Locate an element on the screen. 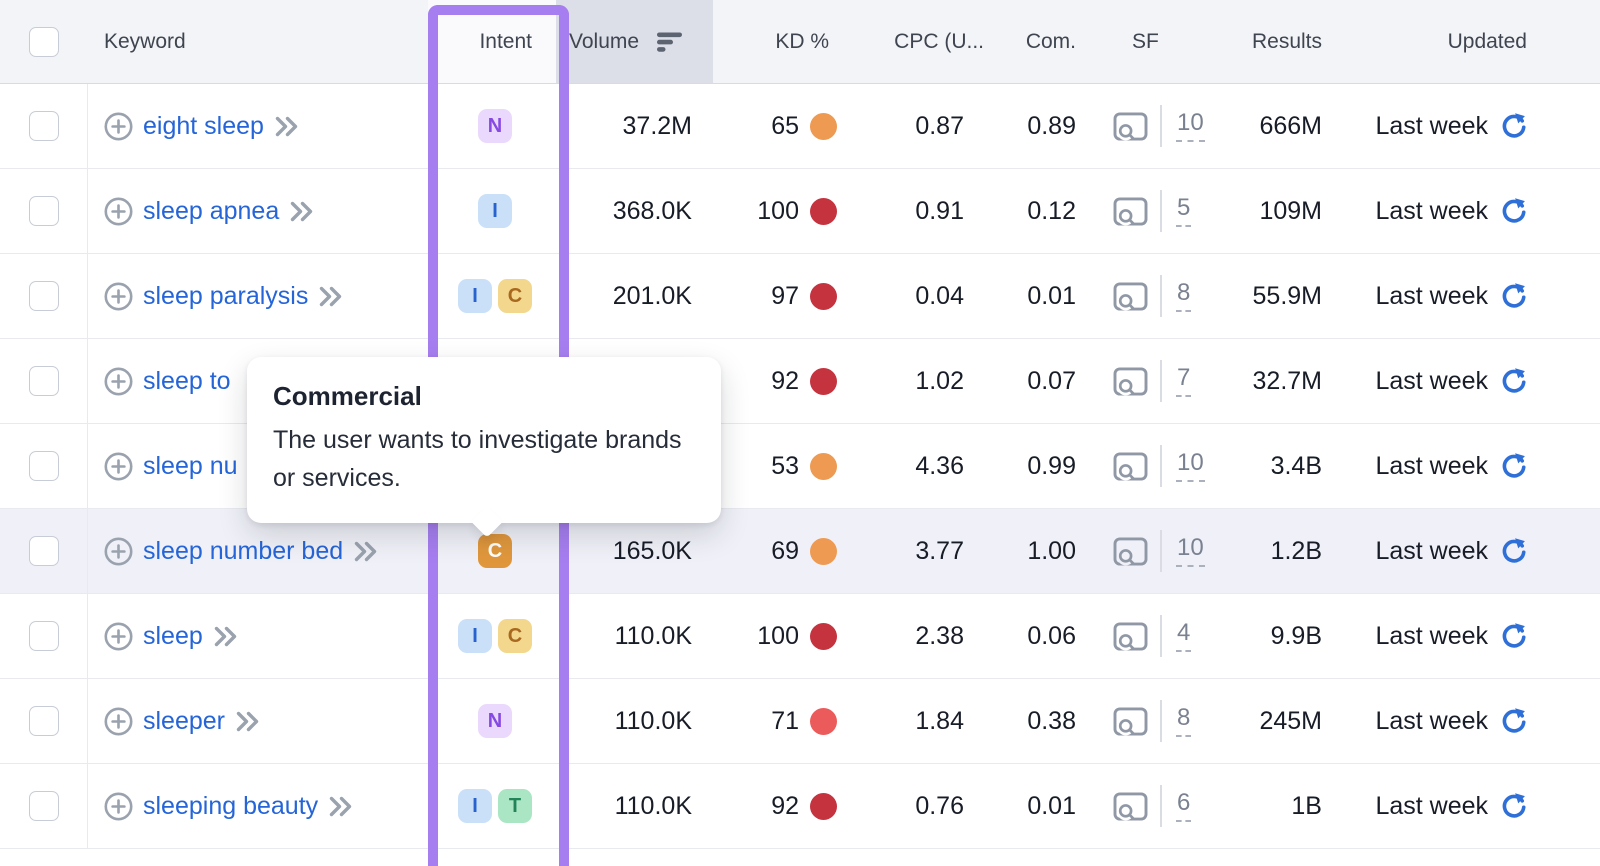 This screenshot has height=866, width=1600. keyword-cell: sleep number bed is located at coordinates (258, 551).